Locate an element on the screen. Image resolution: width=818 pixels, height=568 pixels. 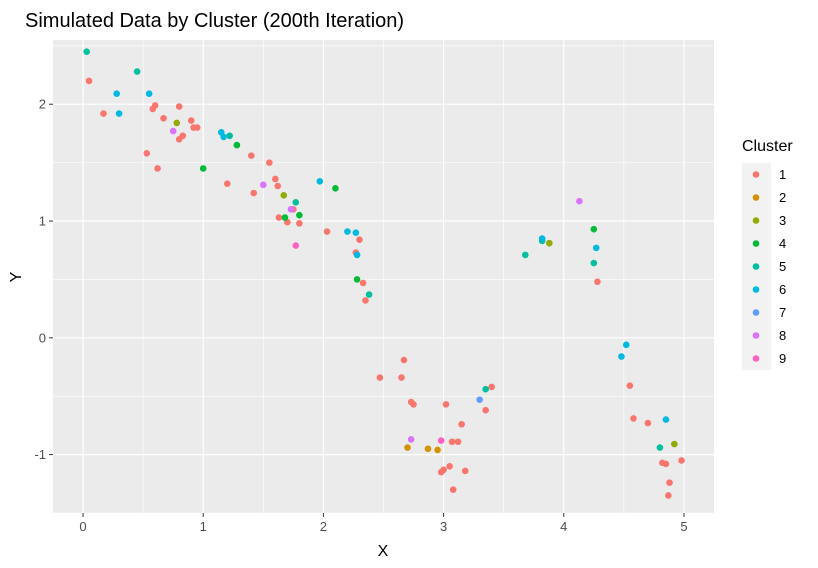
x-tick-label: 3 is located at coordinates (443, 526).